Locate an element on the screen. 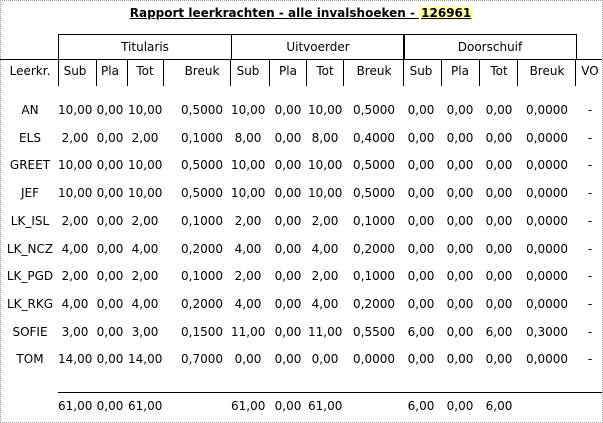 This screenshot has width=603, height=423. total-cell-doorschuif-sub: 6,00 is located at coordinates (421, 406).